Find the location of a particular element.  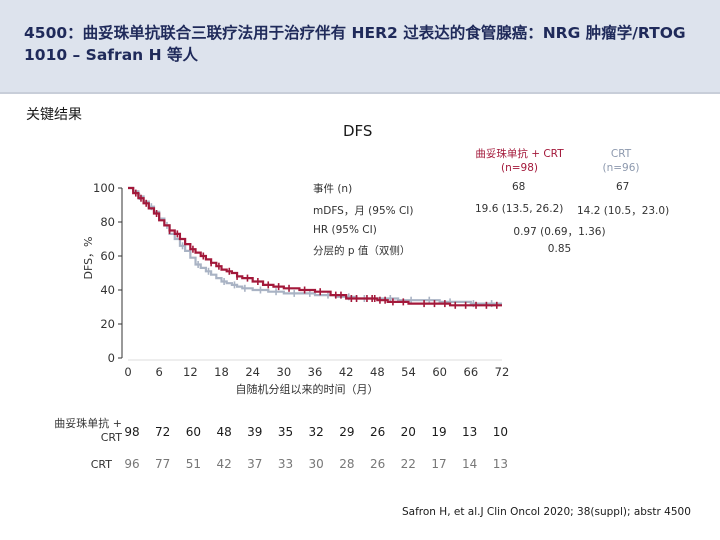

risk-table-value: 30 is located at coordinates (316, 464).